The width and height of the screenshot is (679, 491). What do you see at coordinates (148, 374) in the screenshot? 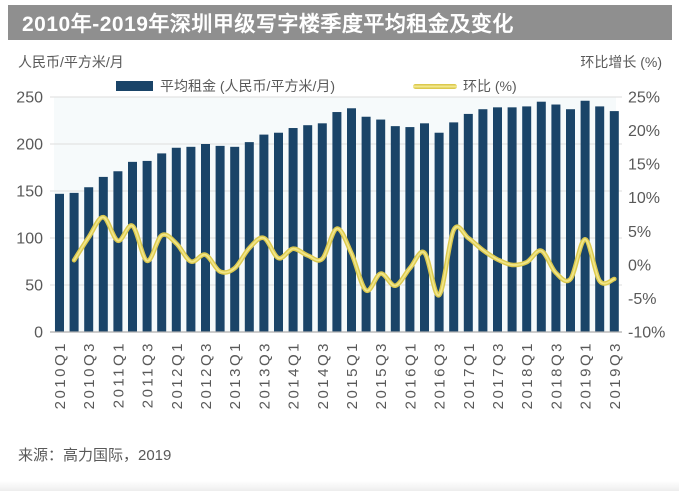
I see `x-axis-tick-label: 2011Q3` at bounding box center [148, 374].